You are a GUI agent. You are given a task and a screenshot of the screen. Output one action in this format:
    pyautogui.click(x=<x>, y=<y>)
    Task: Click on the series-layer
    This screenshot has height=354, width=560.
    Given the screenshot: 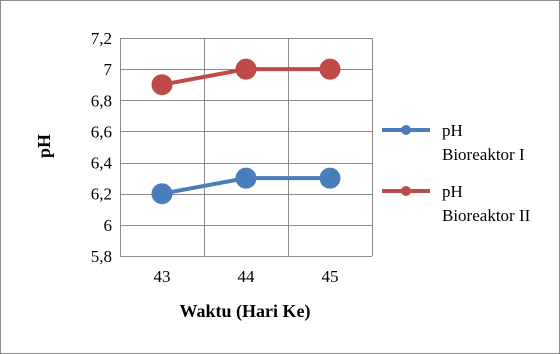 What is the action you would take?
    pyautogui.click(x=246, y=131)
    